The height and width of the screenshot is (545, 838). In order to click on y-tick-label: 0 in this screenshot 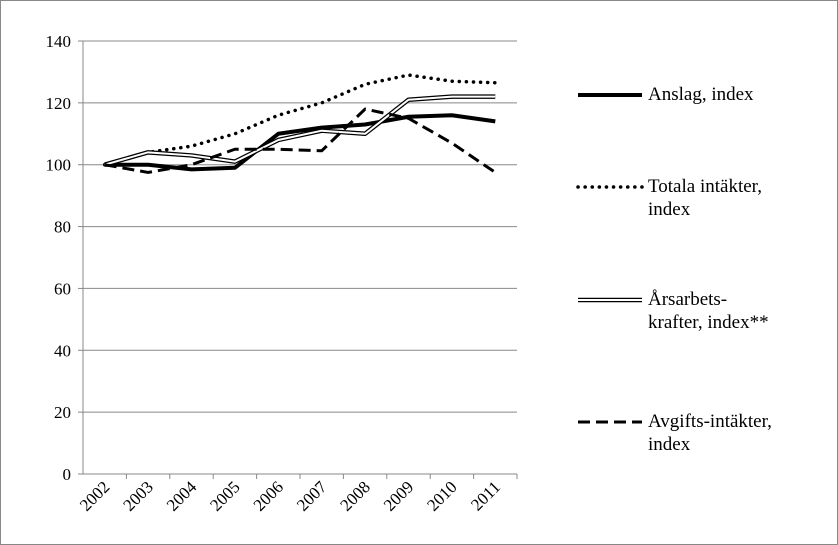, I will do `click(67, 474)`.